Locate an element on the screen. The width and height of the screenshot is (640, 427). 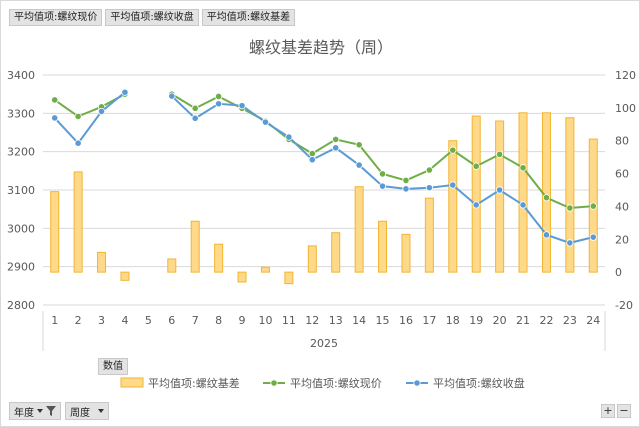
x-group-label: 2025 is located at coordinates (324, 343).